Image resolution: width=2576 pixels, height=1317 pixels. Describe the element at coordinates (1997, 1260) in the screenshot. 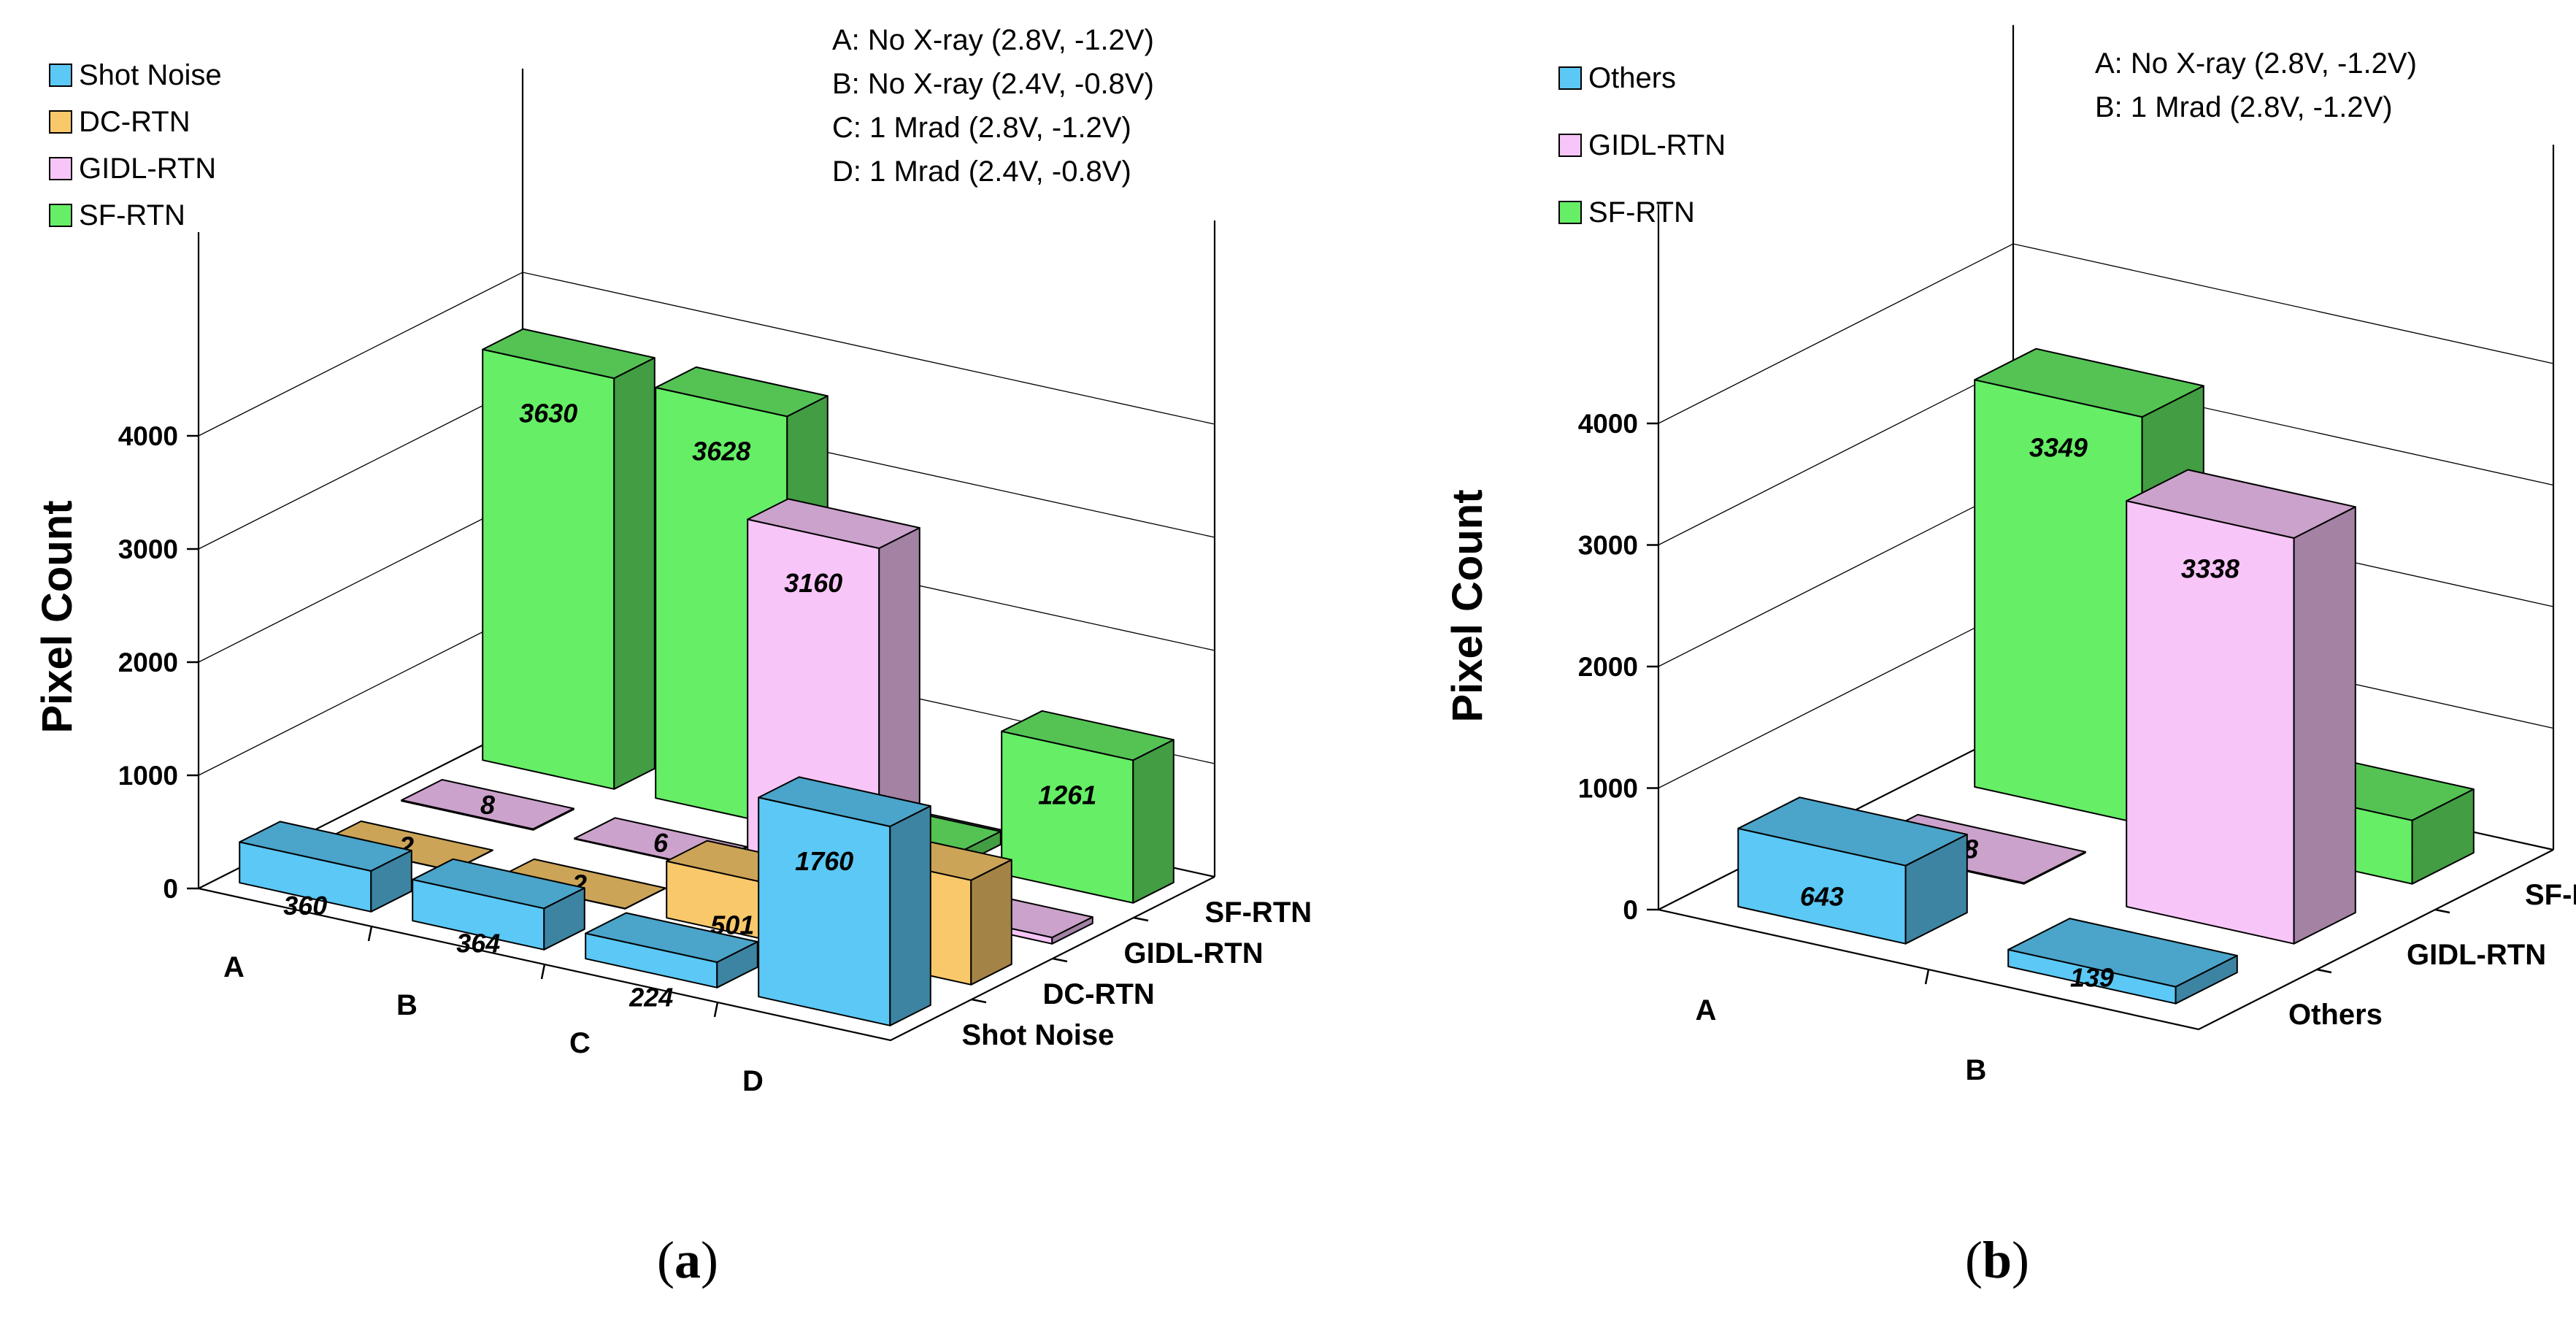

I see `panel-label-b: (b)` at that location.